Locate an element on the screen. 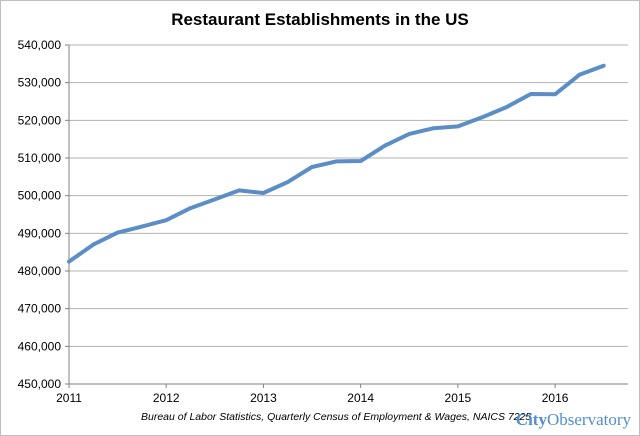 Image resolution: width=640 pixels, height=436 pixels. y-tick-label-0: 450,000 is located at coordinates (40, 384).